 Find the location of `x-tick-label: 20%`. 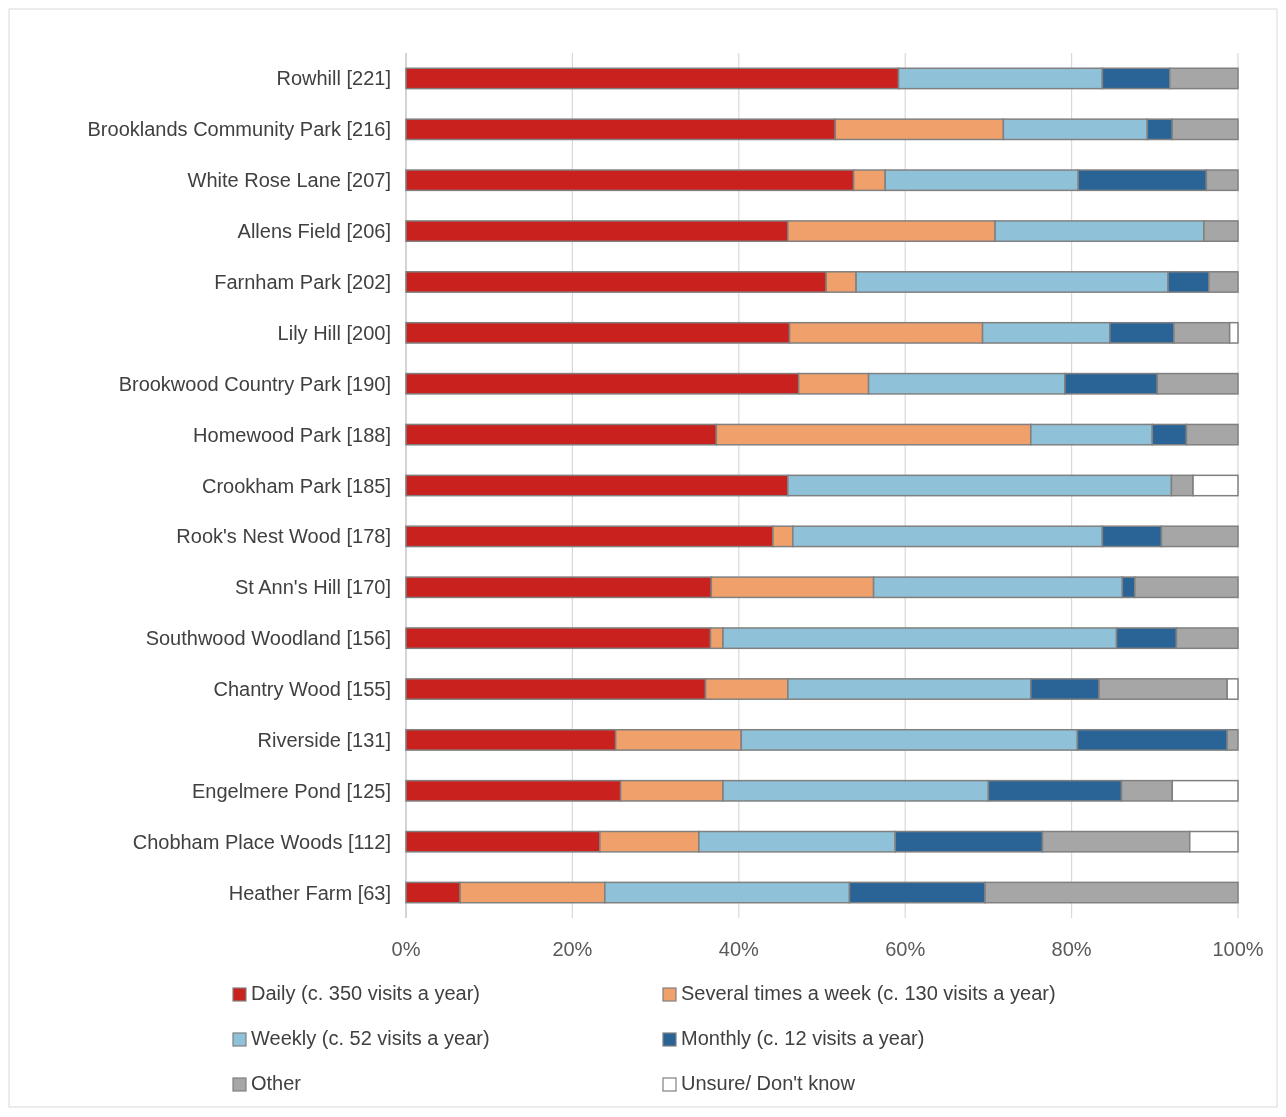

x-tick-label: 20% is located at coordinates (572, 949).